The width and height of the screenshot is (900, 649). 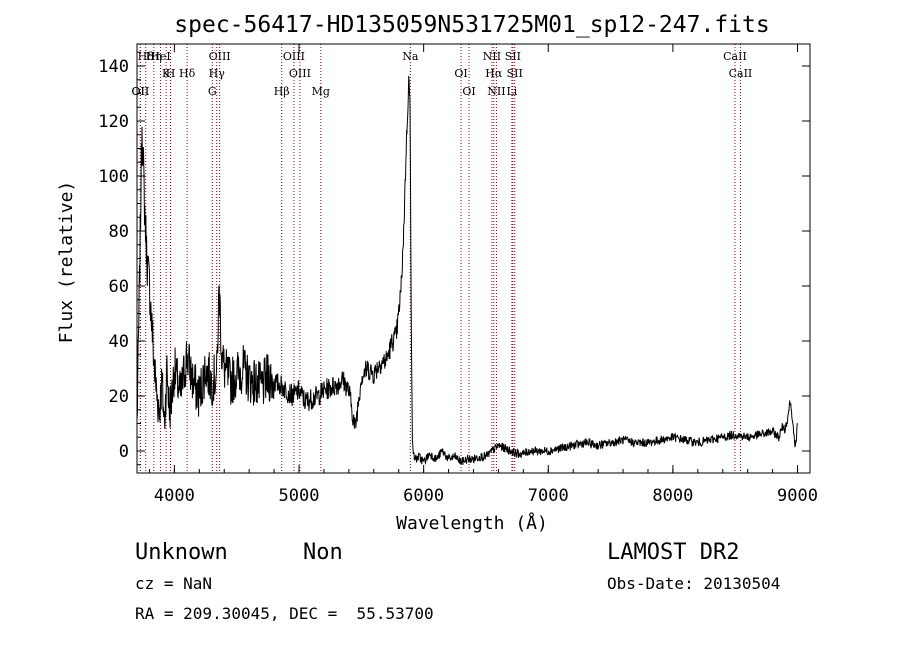 What do you see at coordinates (141, 91) in the screenshot?
I see `line-label: OII` at bounding box center [141, 91].